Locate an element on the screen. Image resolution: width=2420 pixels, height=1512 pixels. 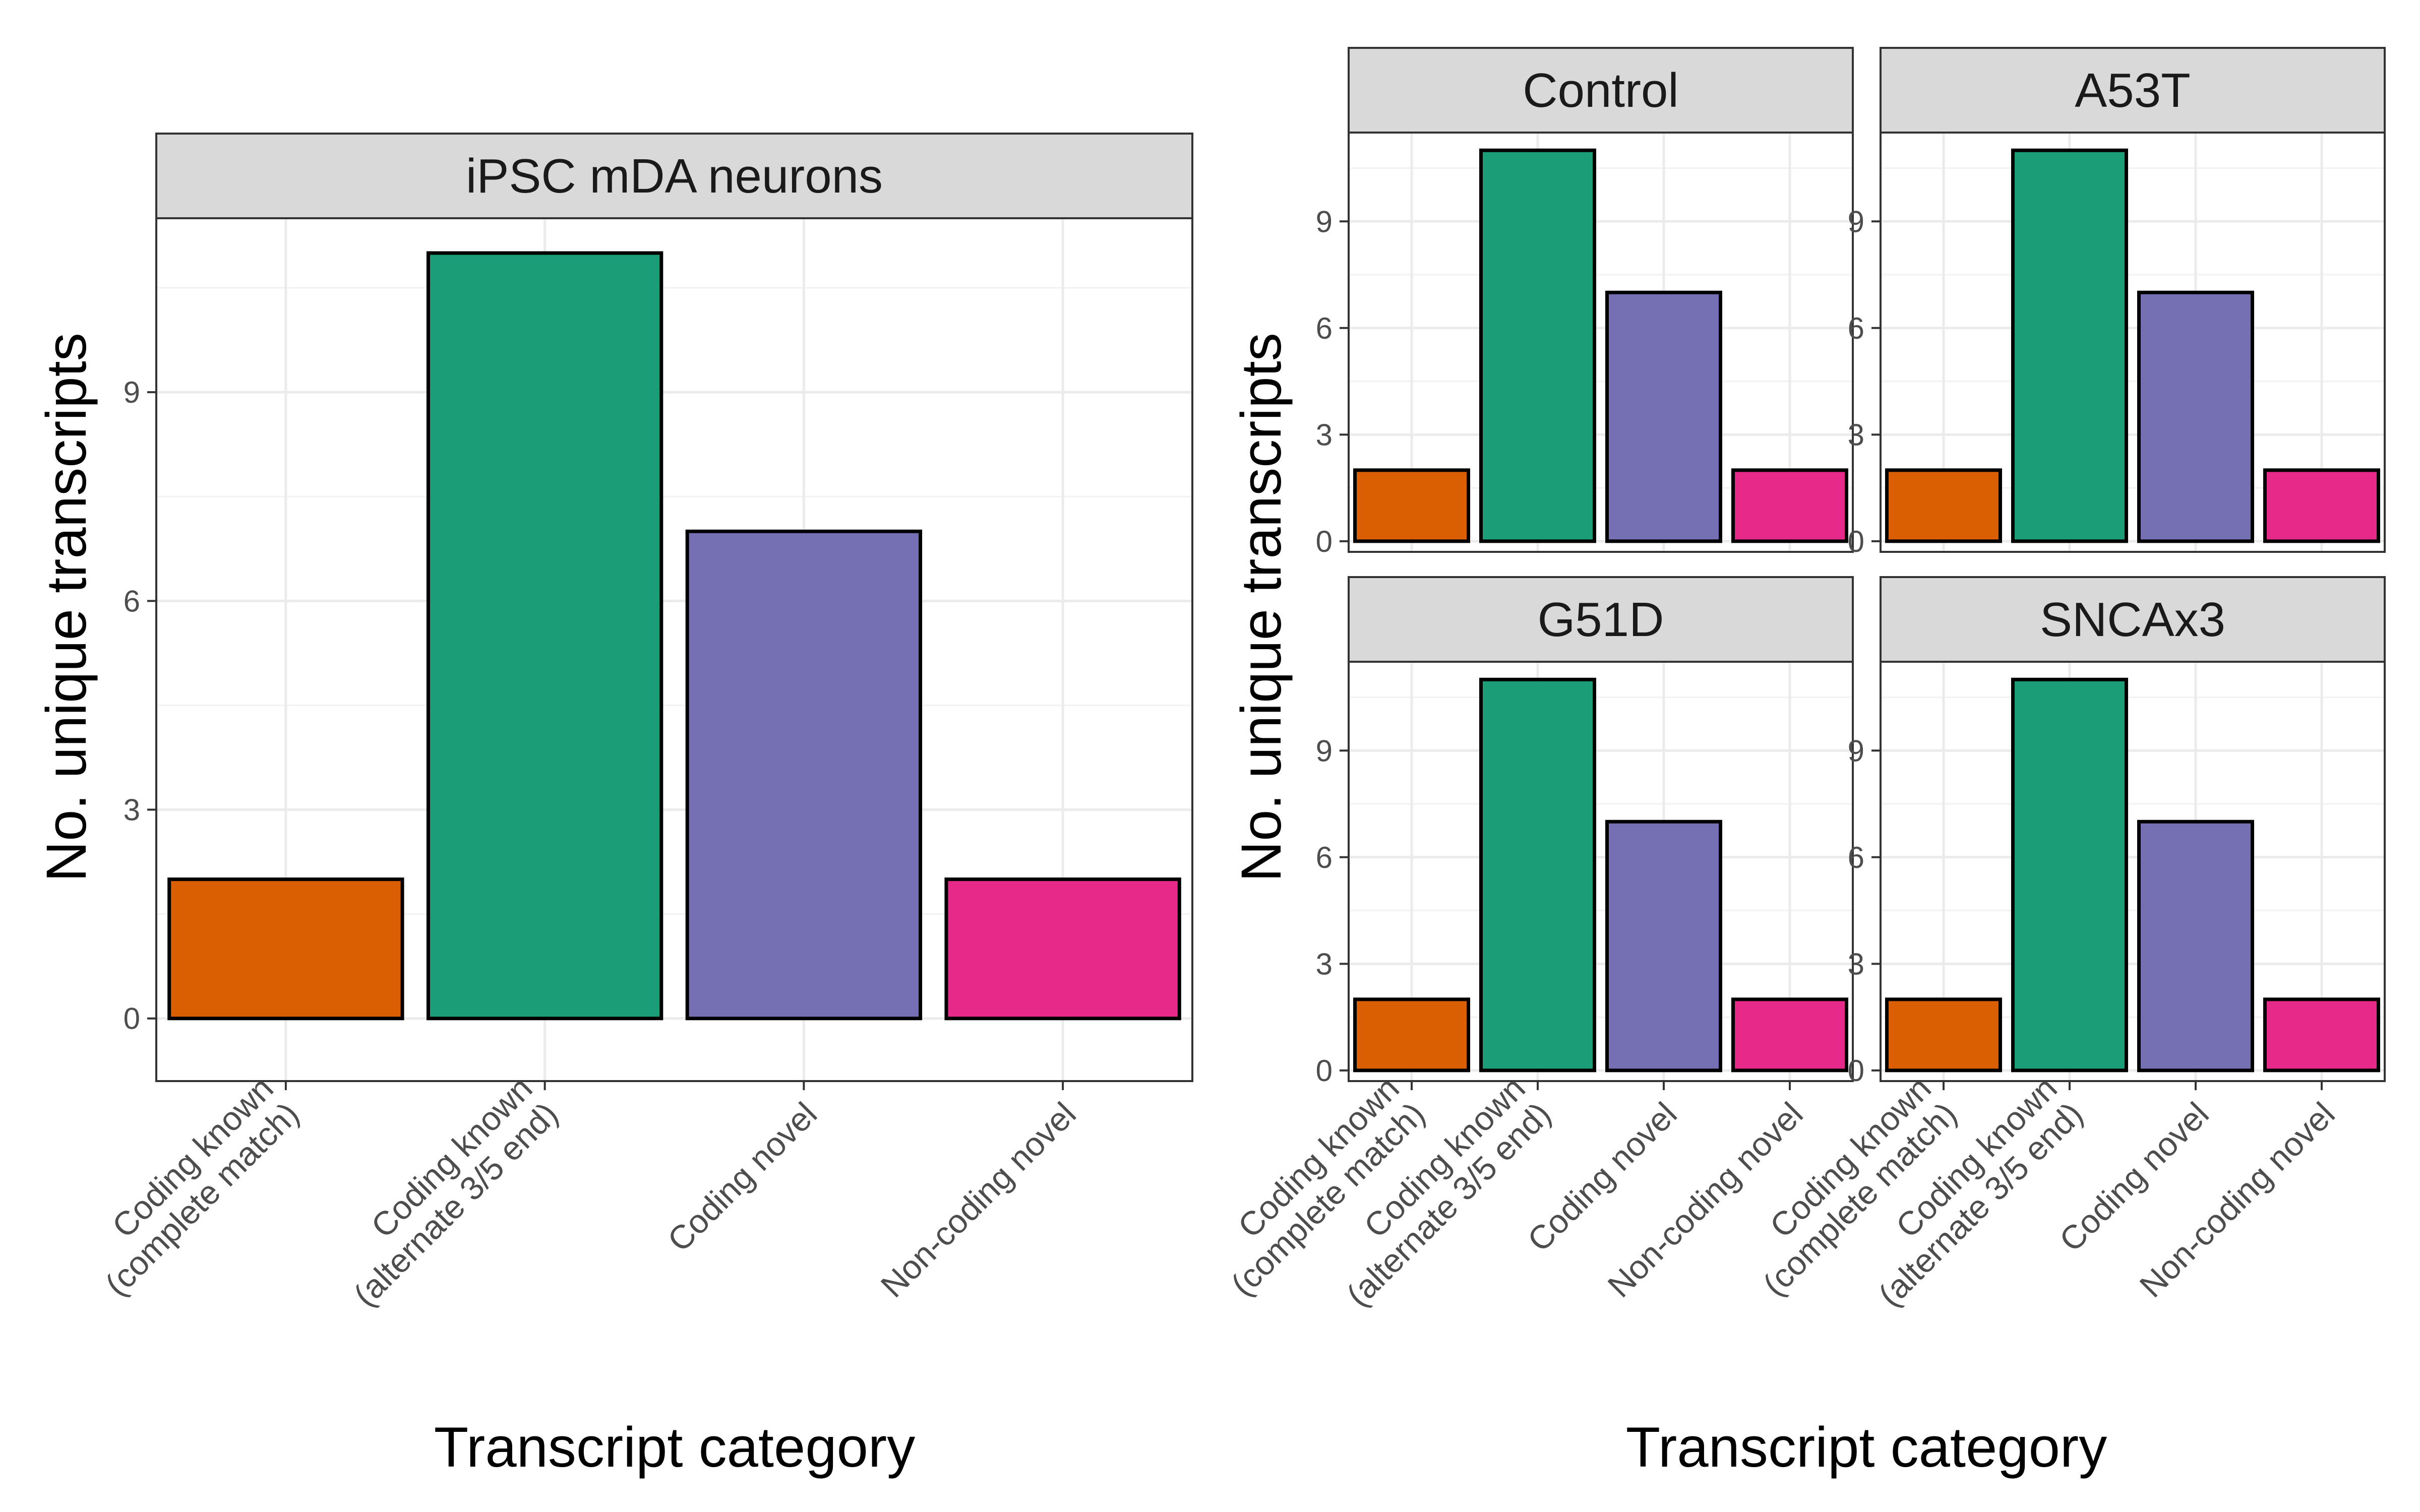
facet-strip-label: Control is located at coordinates (1600, 91).